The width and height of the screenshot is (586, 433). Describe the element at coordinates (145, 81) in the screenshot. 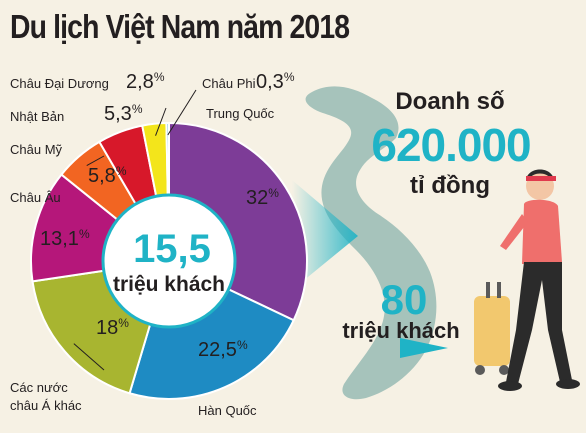

I see `value-label-chau-dai-duong: 2,8%` at that location.